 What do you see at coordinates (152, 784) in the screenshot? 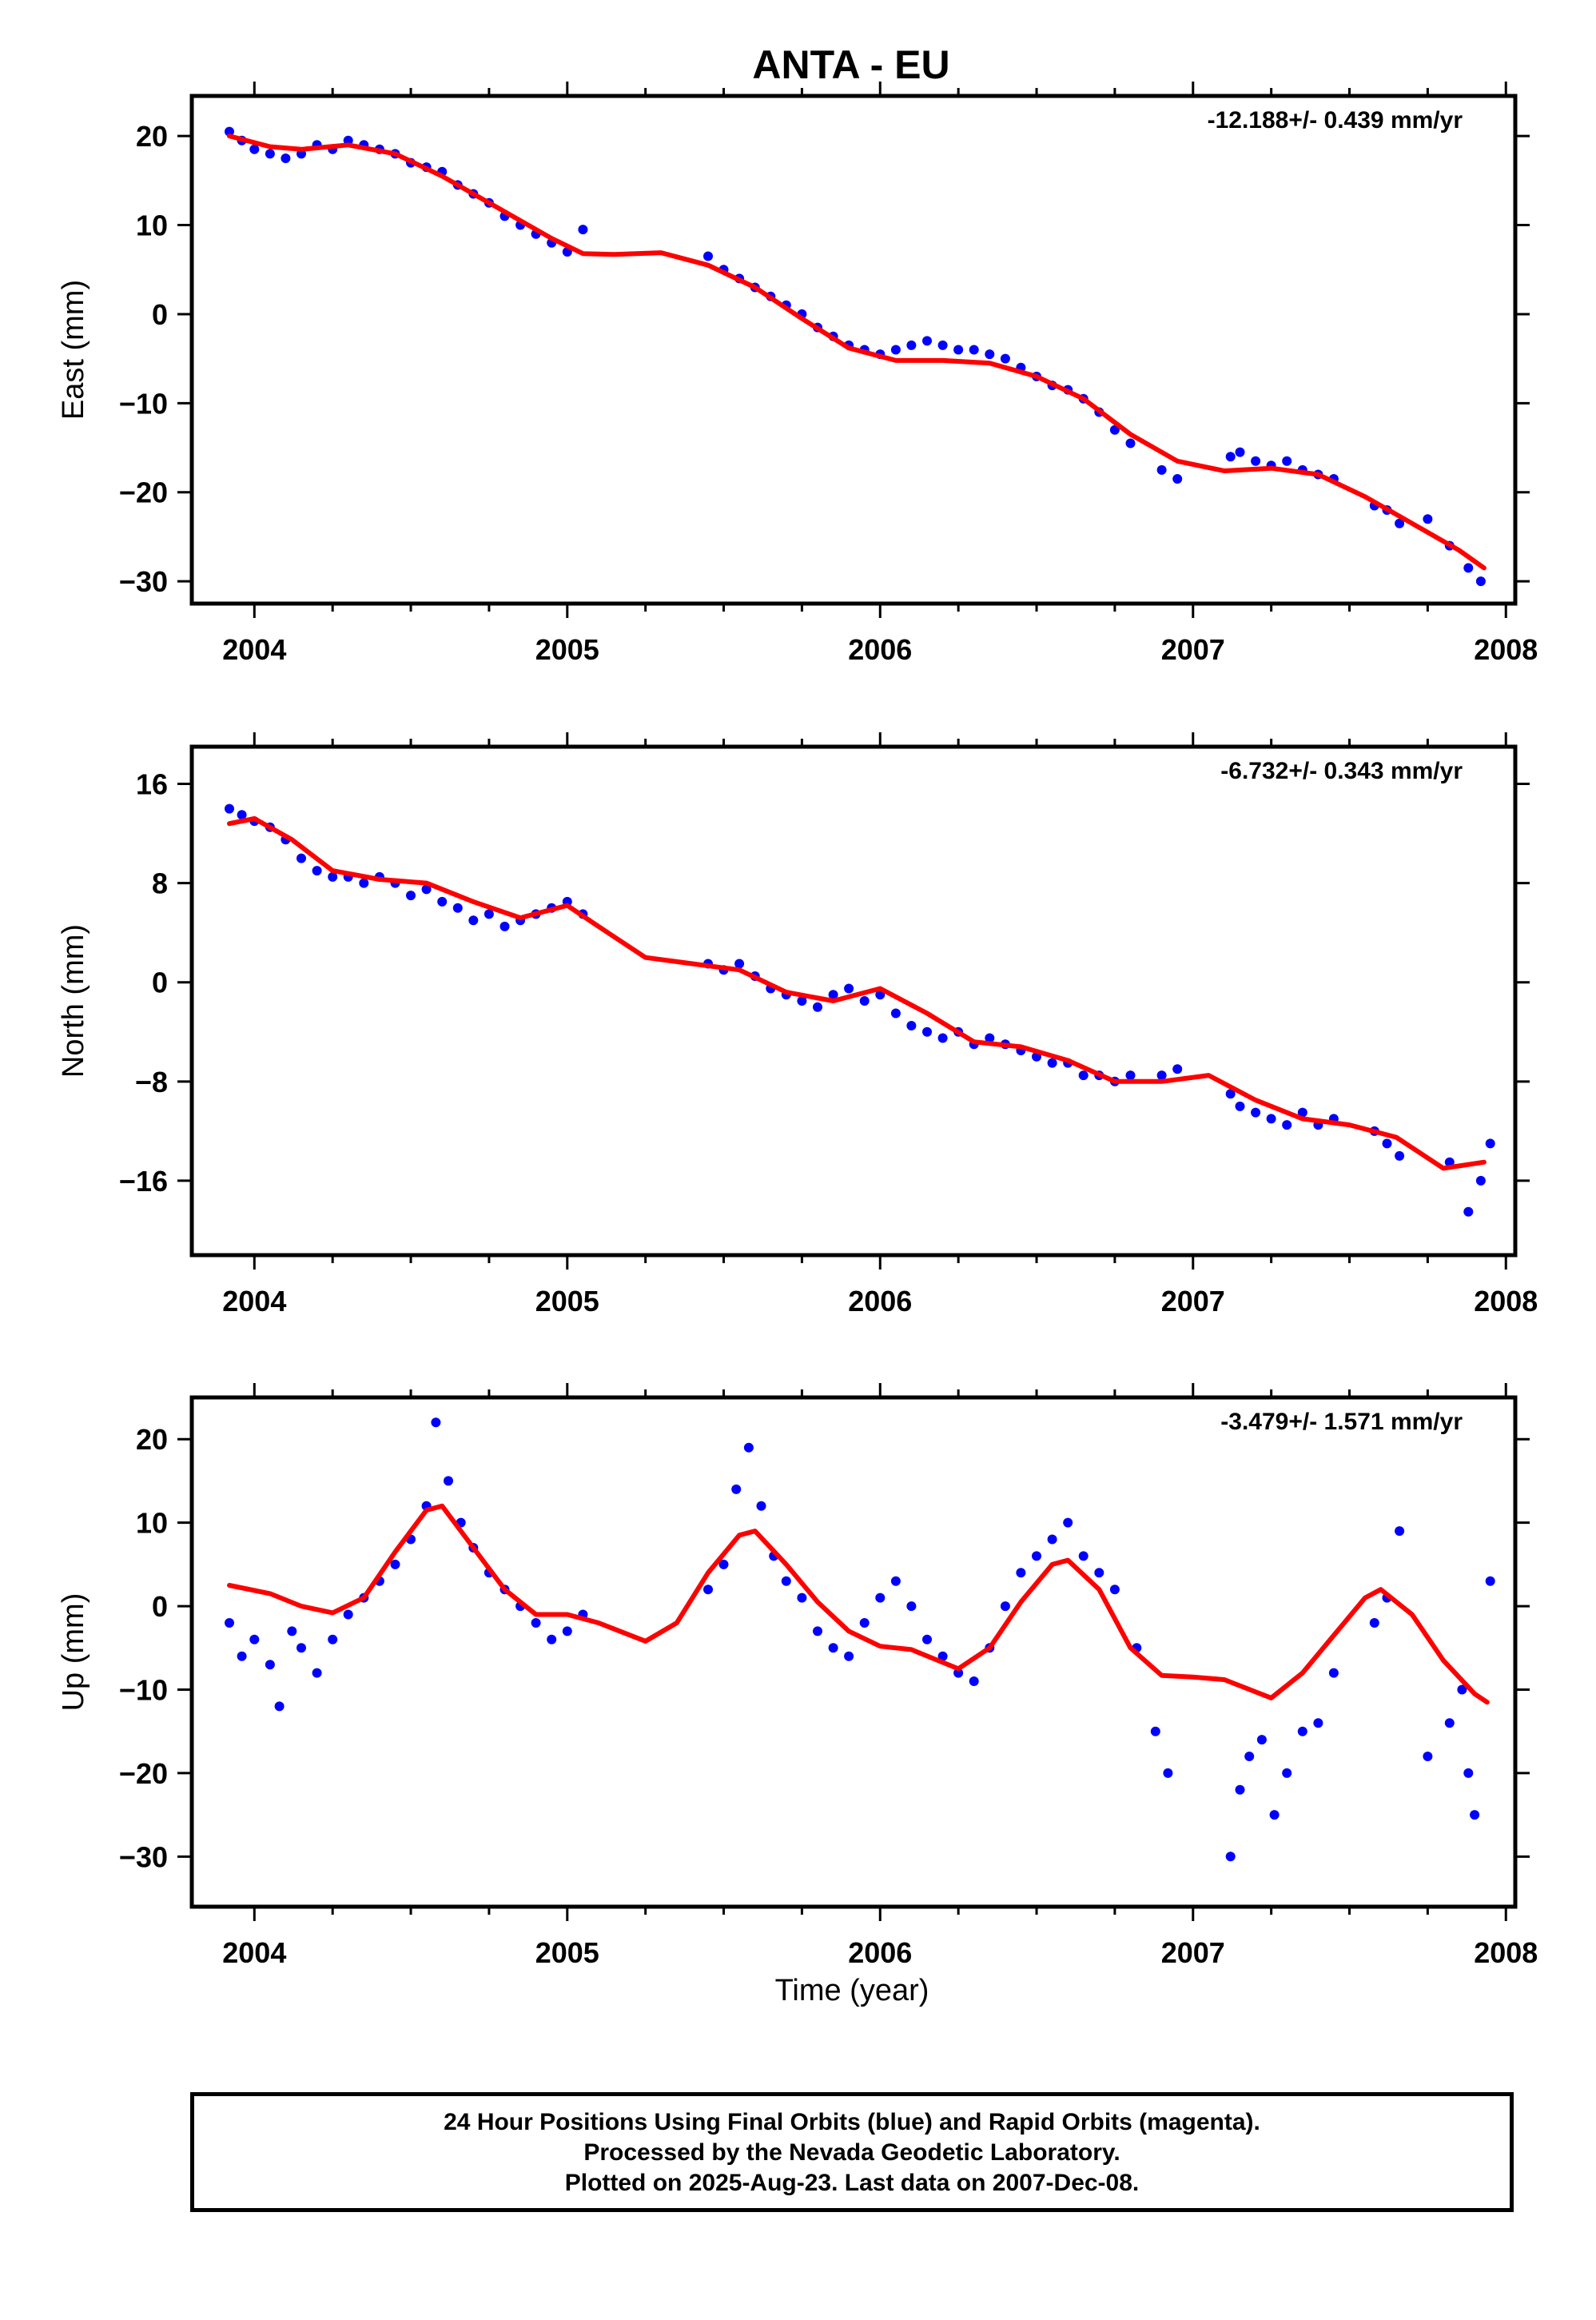
I see `y-tick-label: 16` at bounding box center [152, 784].